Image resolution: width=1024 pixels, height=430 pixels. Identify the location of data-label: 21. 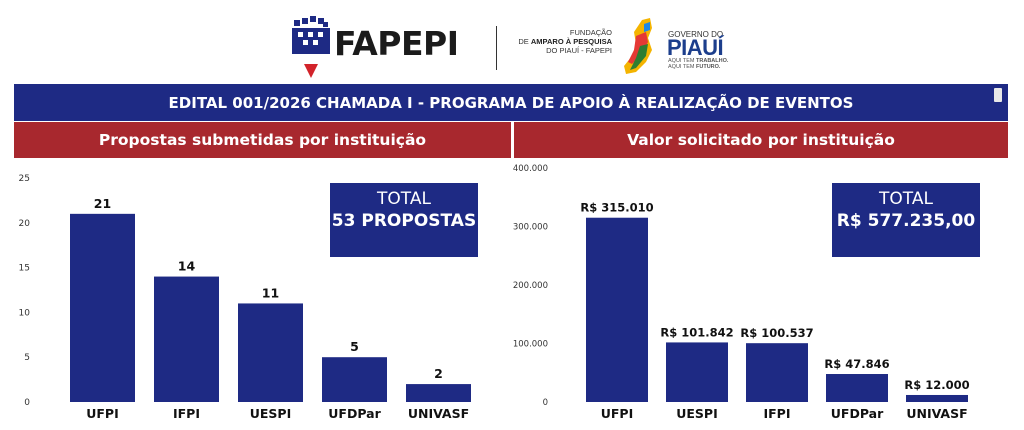
(102, 203).